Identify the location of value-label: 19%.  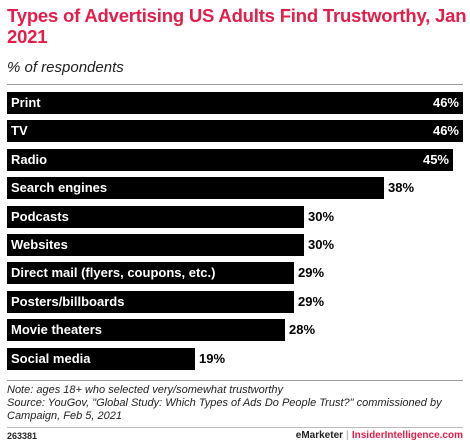
(212, 358).